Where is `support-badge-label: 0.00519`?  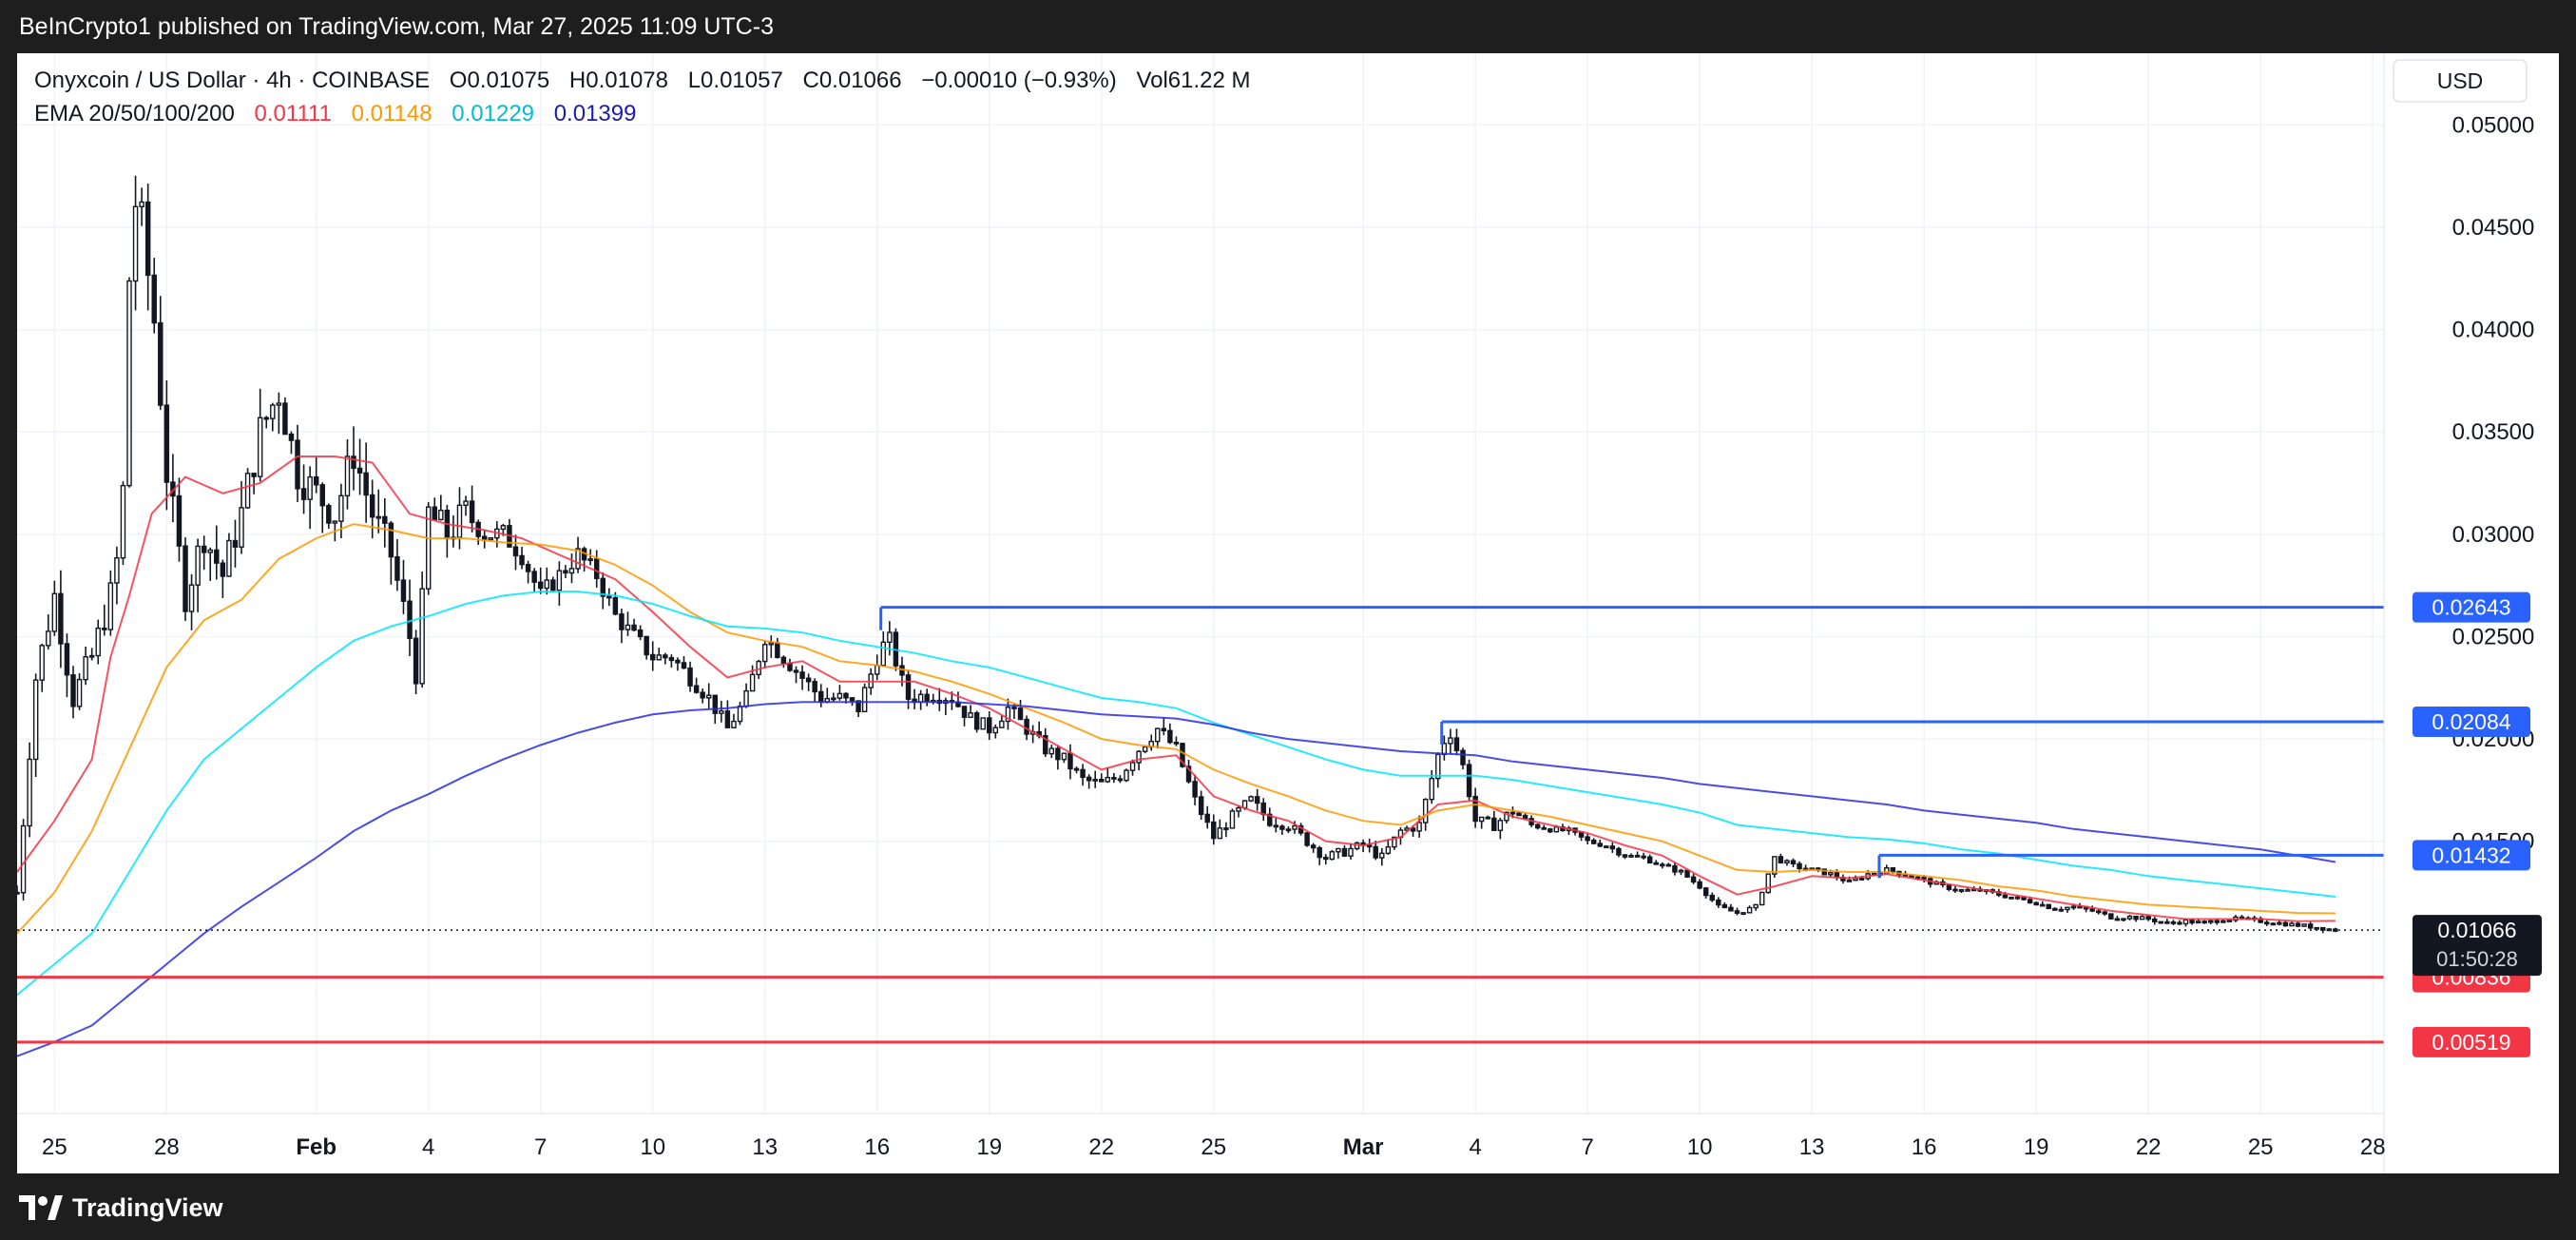 support-badge-label: 0.00519 is located at coordinates (2471, 1042).